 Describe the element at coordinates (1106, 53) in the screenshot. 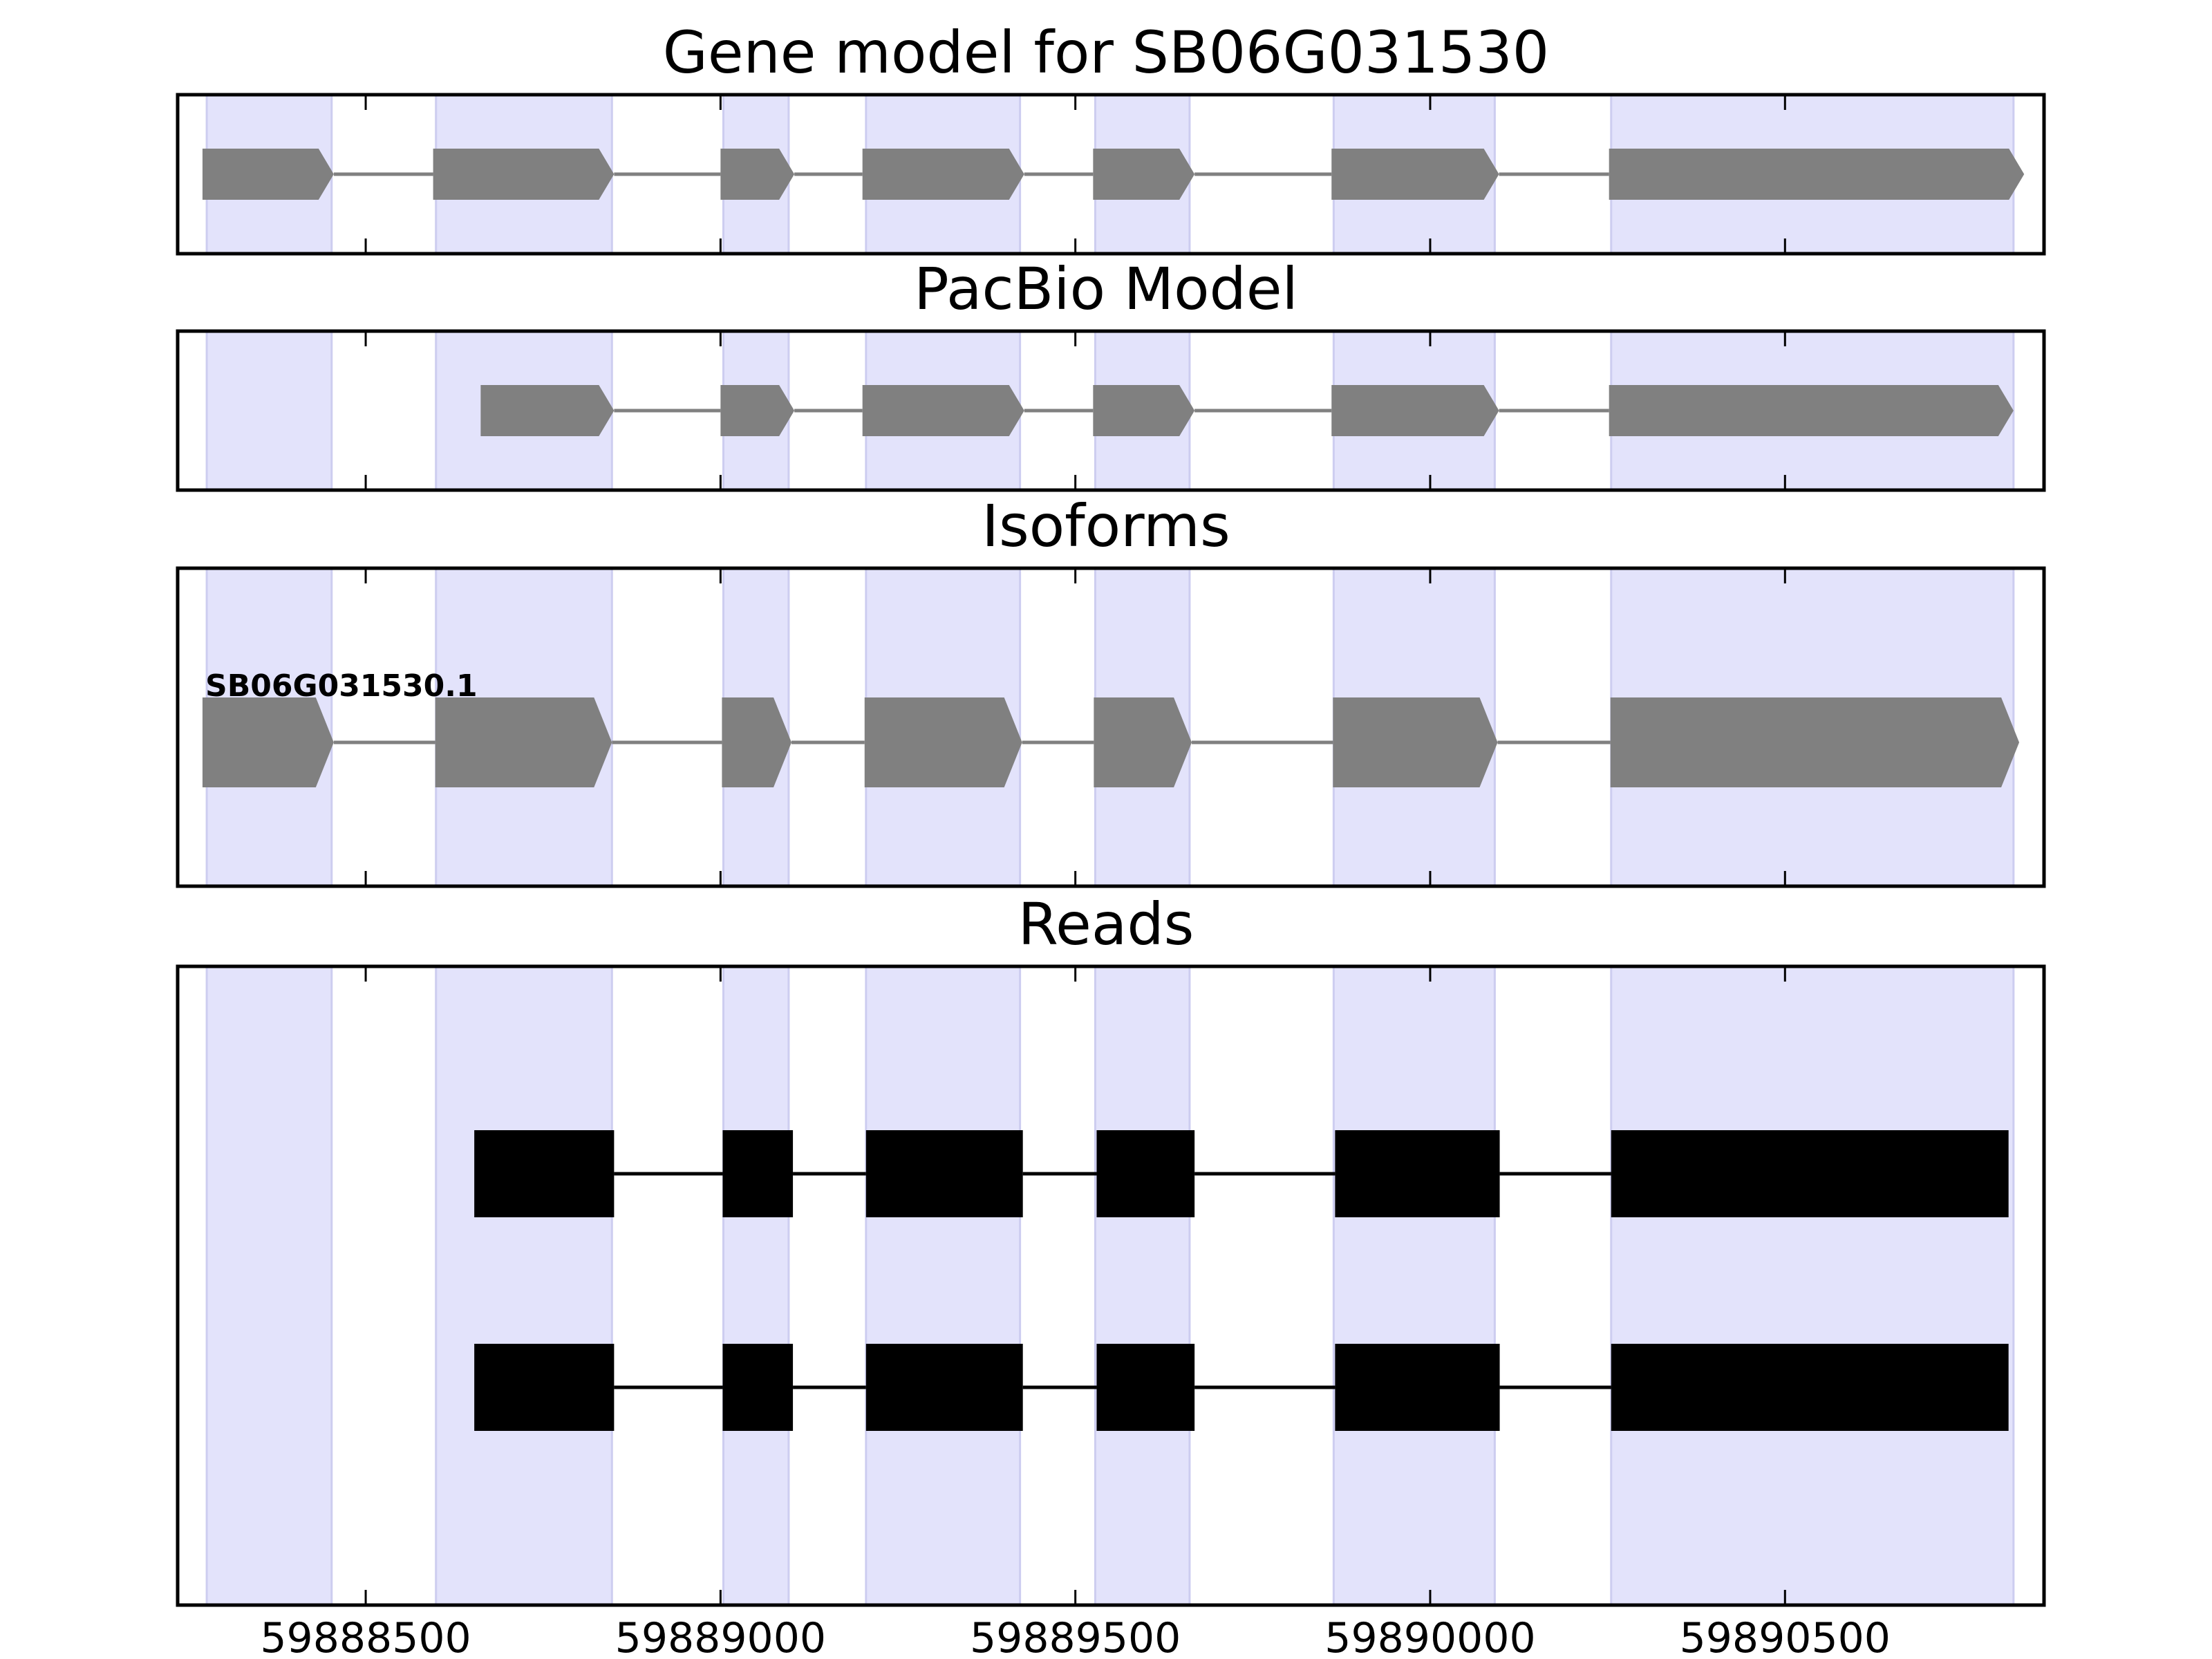

I see `gene-model-title: Gene model for SB06G031530` at that location.